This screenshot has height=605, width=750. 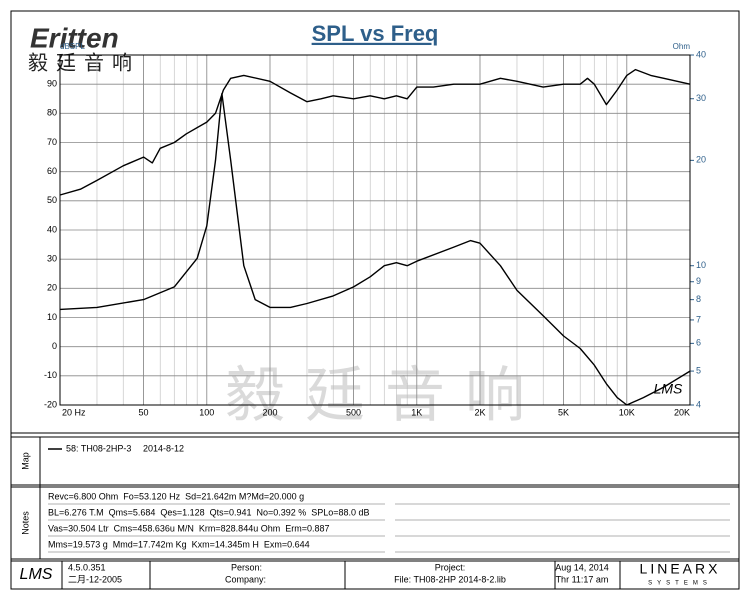 I want to click on x-tick-label: 20 Hz, so click(x=74, y=412).